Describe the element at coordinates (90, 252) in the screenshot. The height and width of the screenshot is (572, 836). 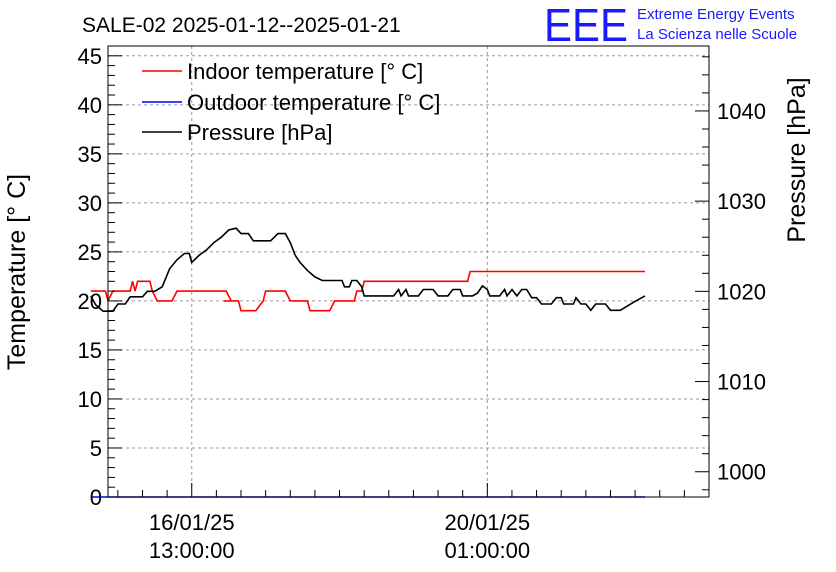
I see `y-tick-label: 25` at that location.